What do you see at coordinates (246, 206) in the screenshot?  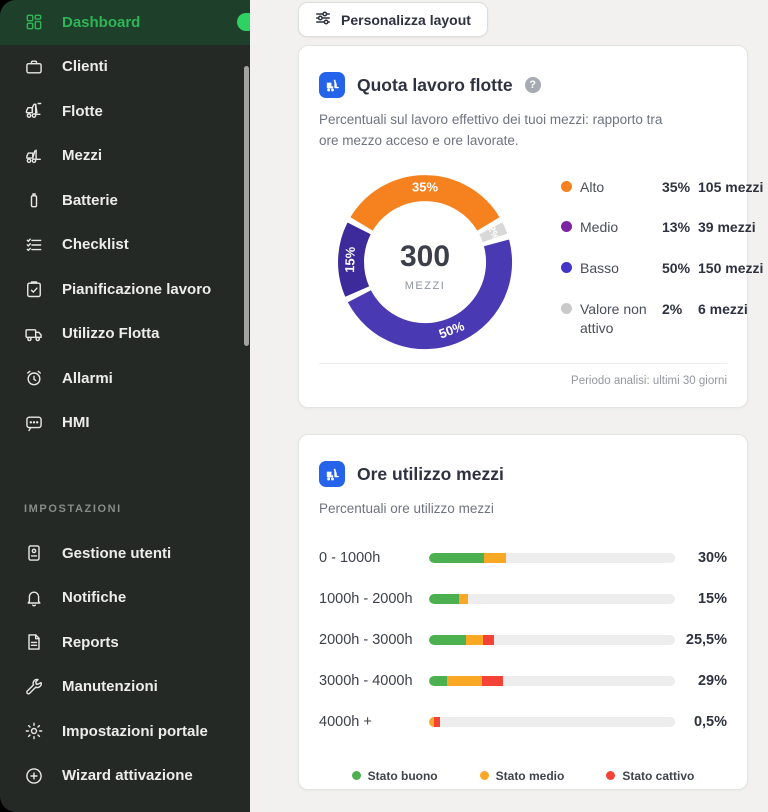 I see `sidebar-scrollbar-thumb` at bounding box center [246, 206].